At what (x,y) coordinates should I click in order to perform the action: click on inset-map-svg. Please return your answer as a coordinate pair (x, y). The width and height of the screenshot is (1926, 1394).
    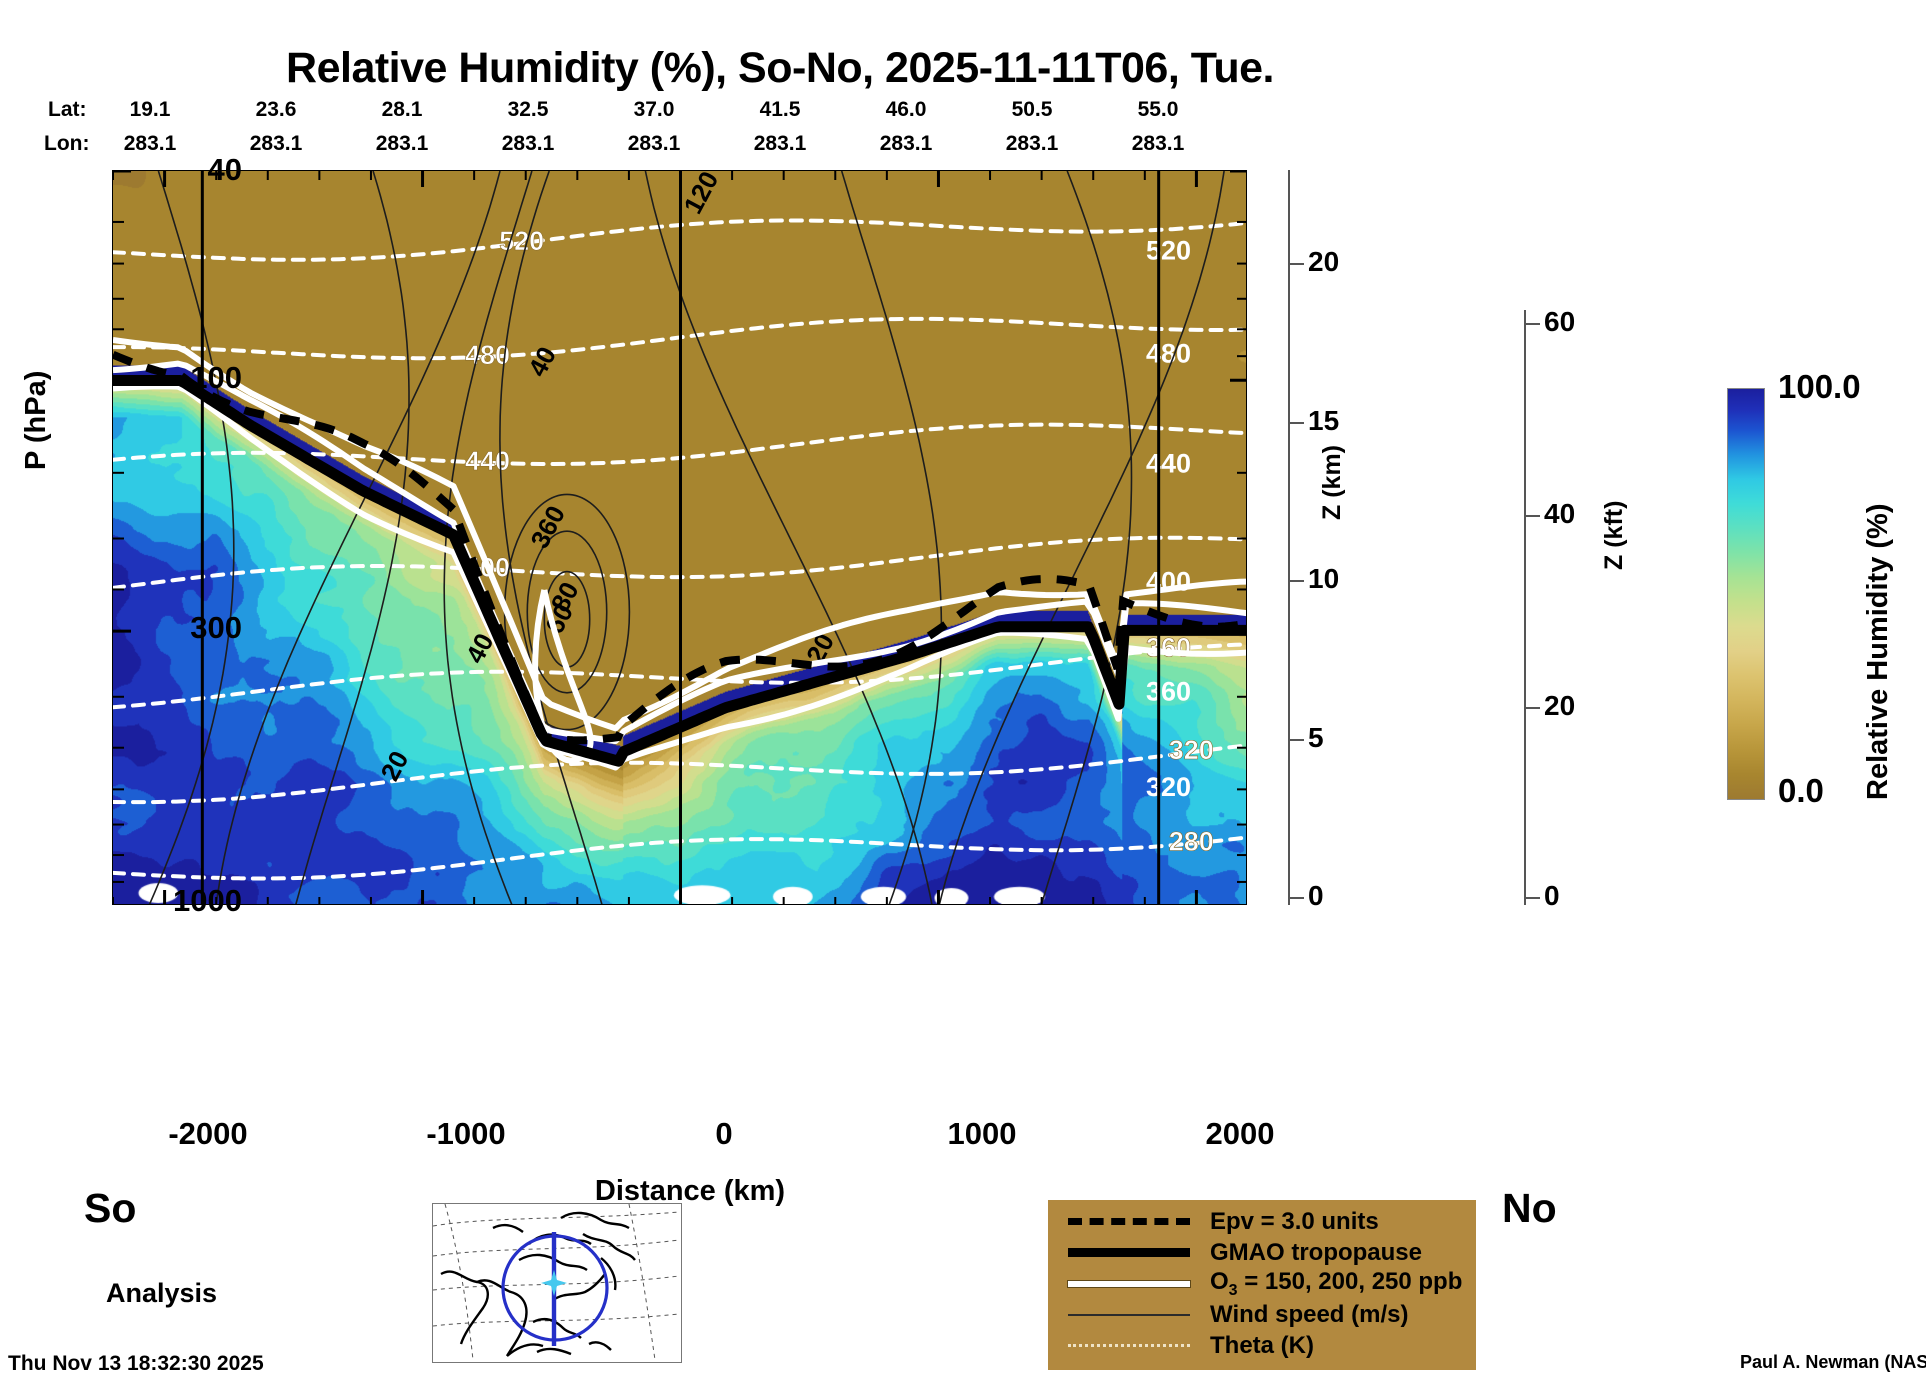
    Looking at the image, I should click on (556, 1282).